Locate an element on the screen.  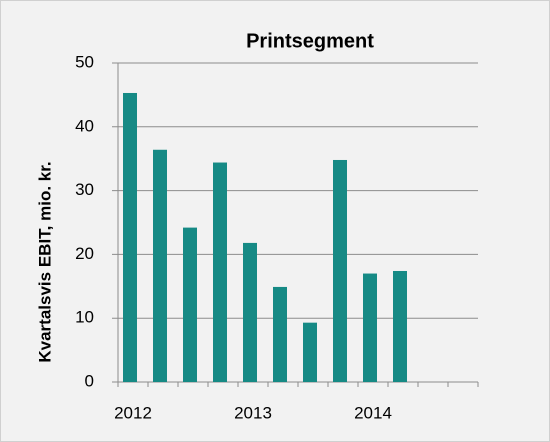
y-tick-label: 20 is located at coordinates (84, 253).